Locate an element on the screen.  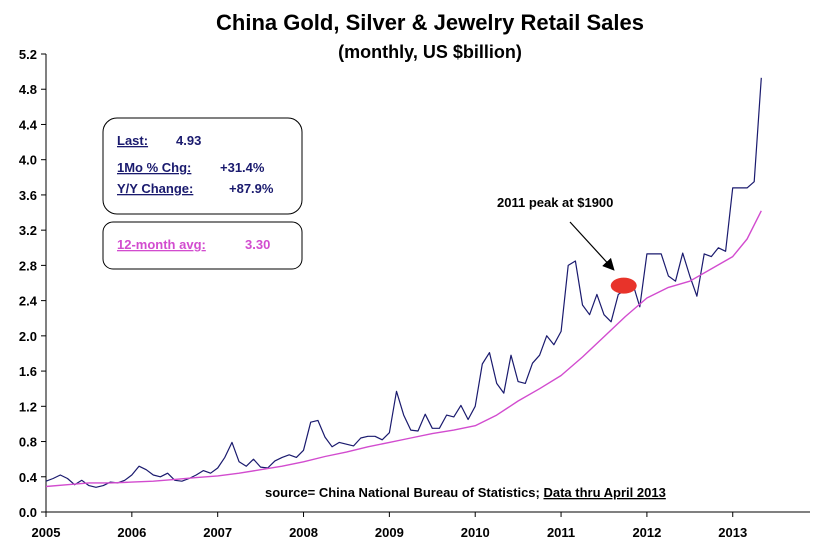
y-tick-label: 4.4 is located at coordinates (28, 124).